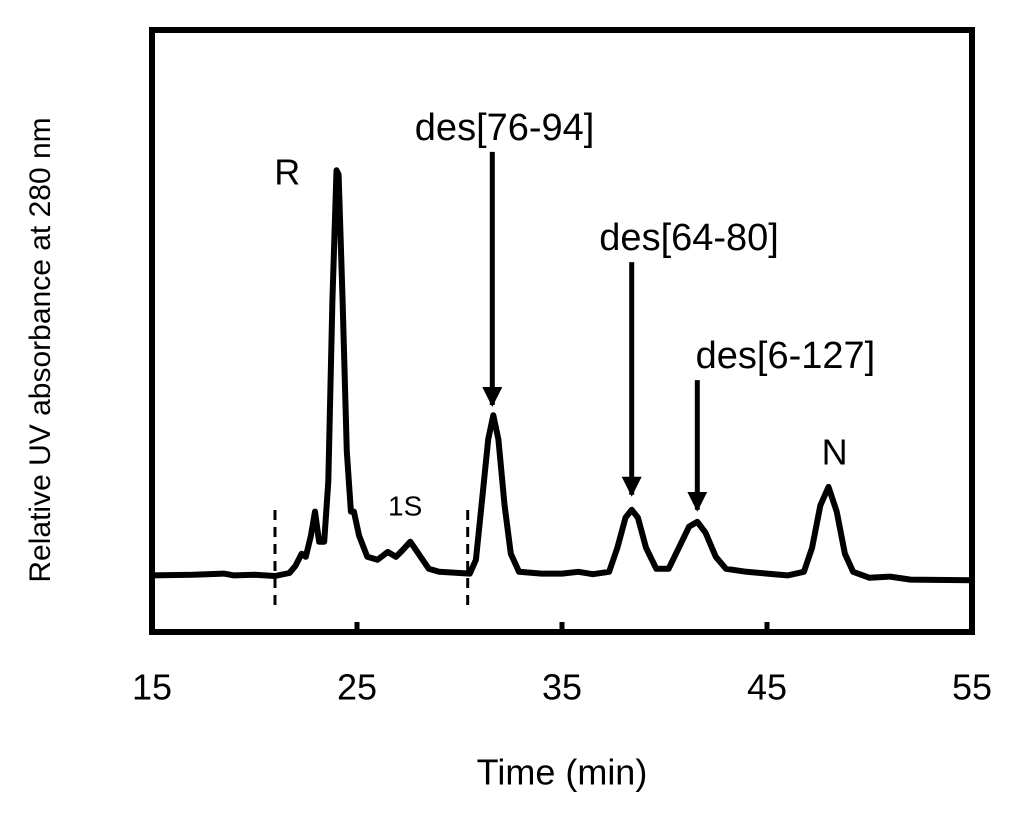 This screenshot has height=837, width=1024. Describe the element at coordinates (505, 128) in the screenshot. I see `peak-label: des[76-94]` at that location.